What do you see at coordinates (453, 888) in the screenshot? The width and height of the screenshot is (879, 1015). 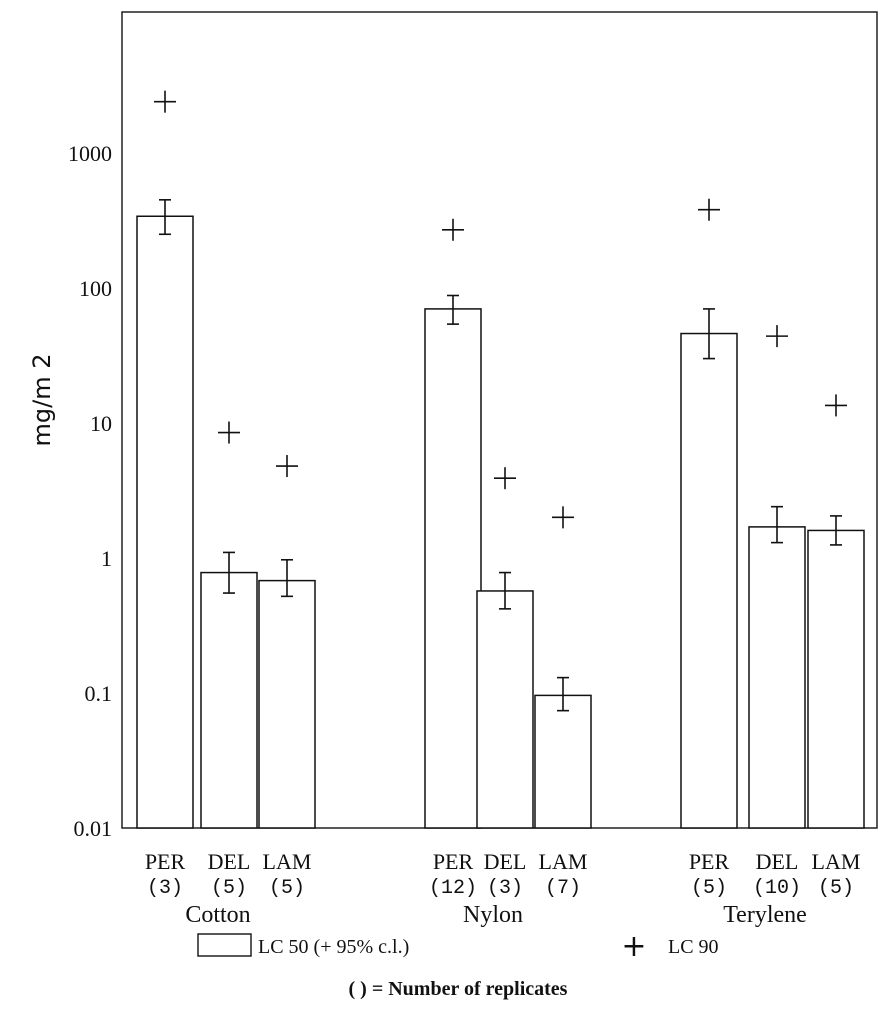 I see `replicate-label: (12)` at bounding box center [453, 888].